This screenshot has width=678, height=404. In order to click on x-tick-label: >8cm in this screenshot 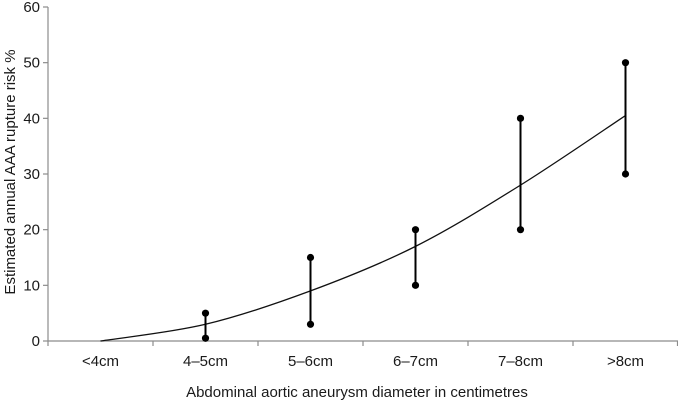, I will do `click(625, 361)`.